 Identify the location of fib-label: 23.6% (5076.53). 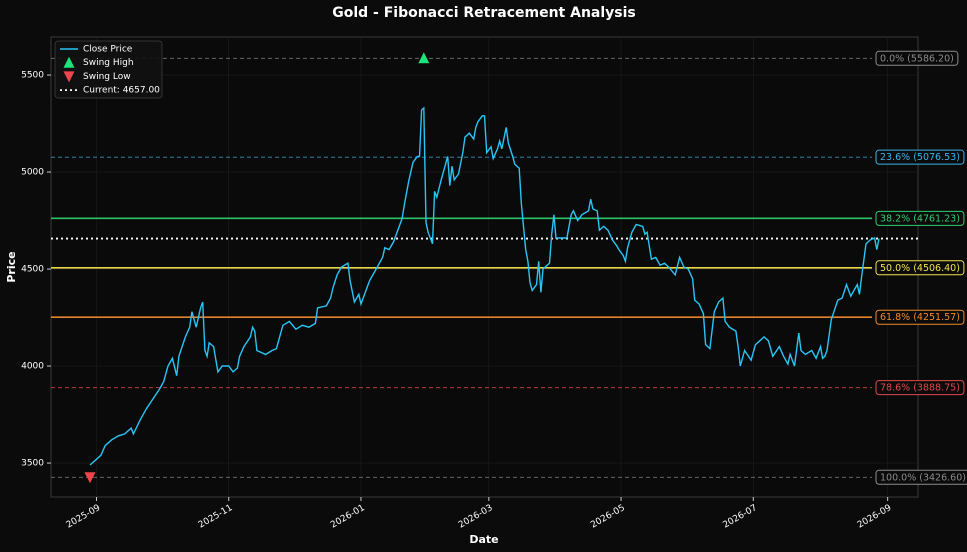
(920, 157).